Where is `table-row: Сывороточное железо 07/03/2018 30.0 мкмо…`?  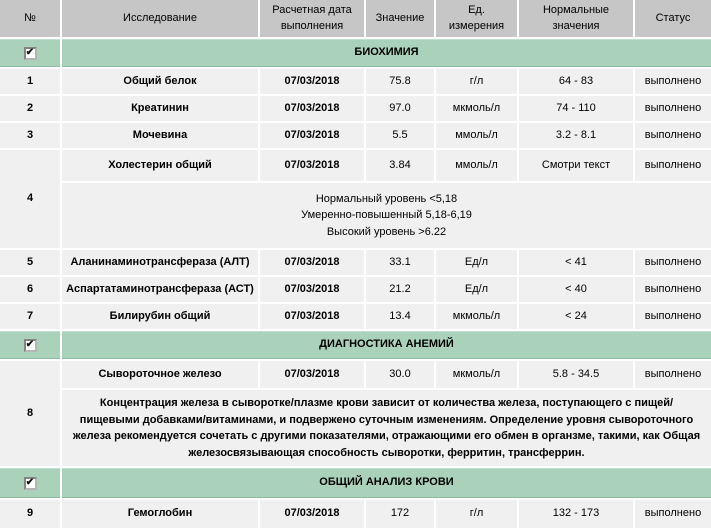
table-row: Сывороточное железо 07/03/2018 30.0 мкмо… is located at coordinates (386, 375).